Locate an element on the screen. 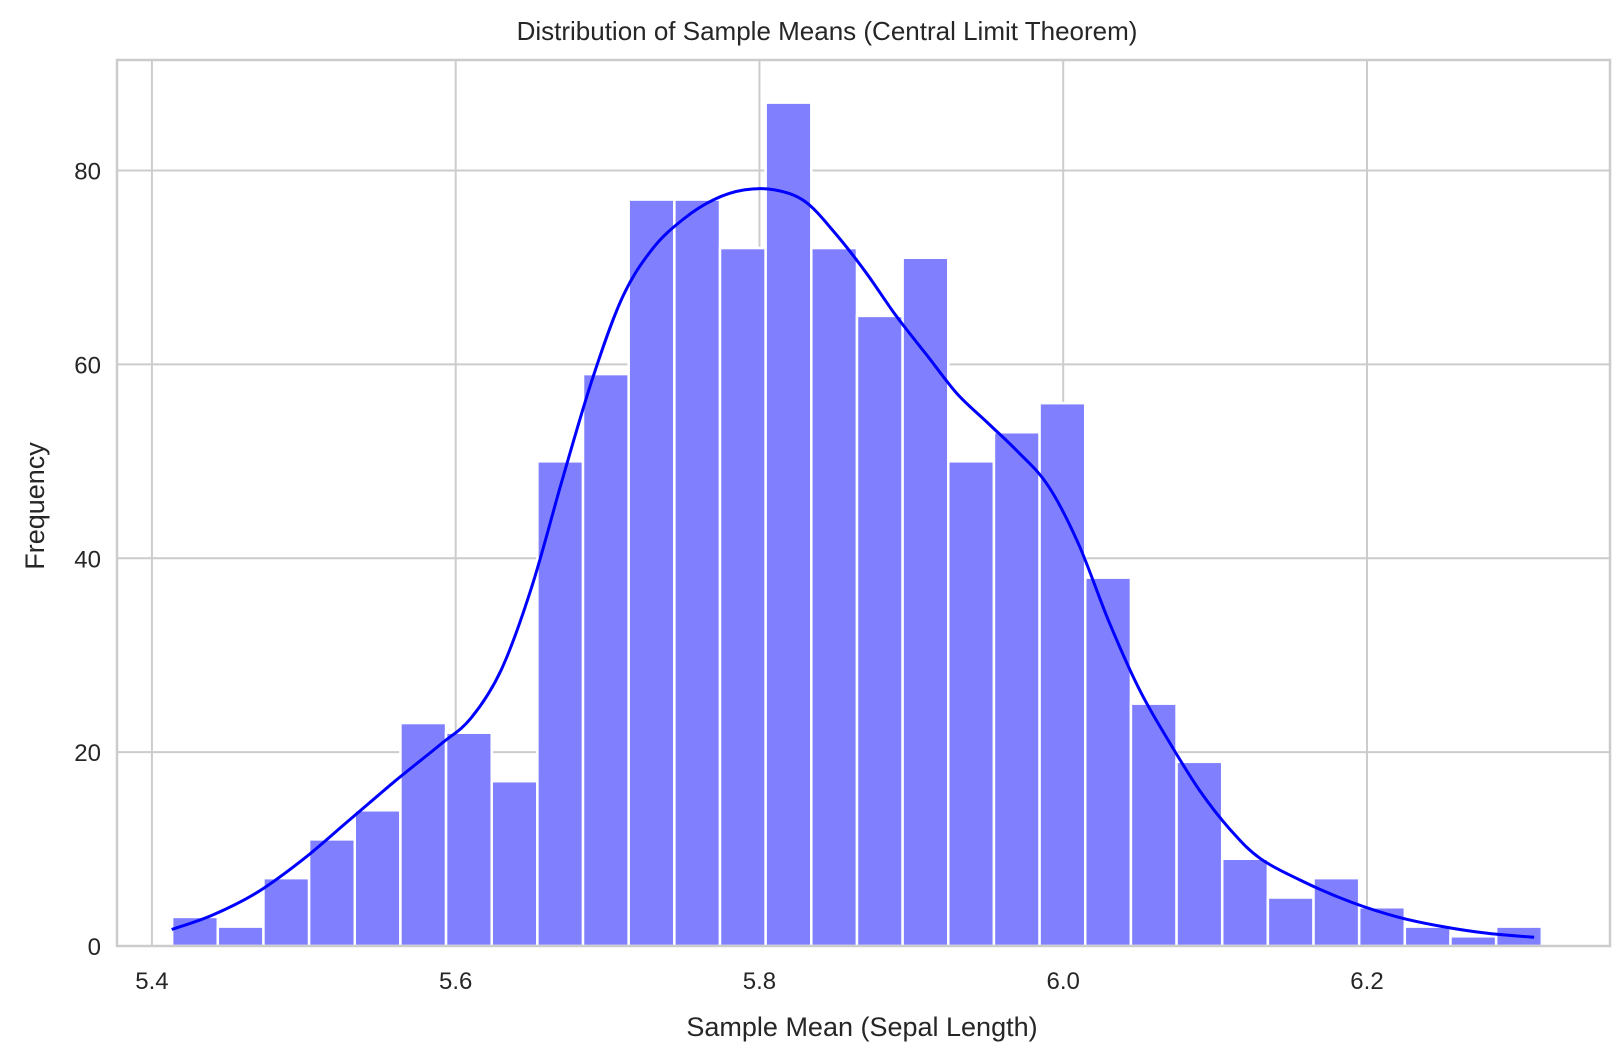 Image resolution: width=1624 pixels, height=1062 pixels. x-tick-label-4: 6.2 is located at coordinates (1366, 981).